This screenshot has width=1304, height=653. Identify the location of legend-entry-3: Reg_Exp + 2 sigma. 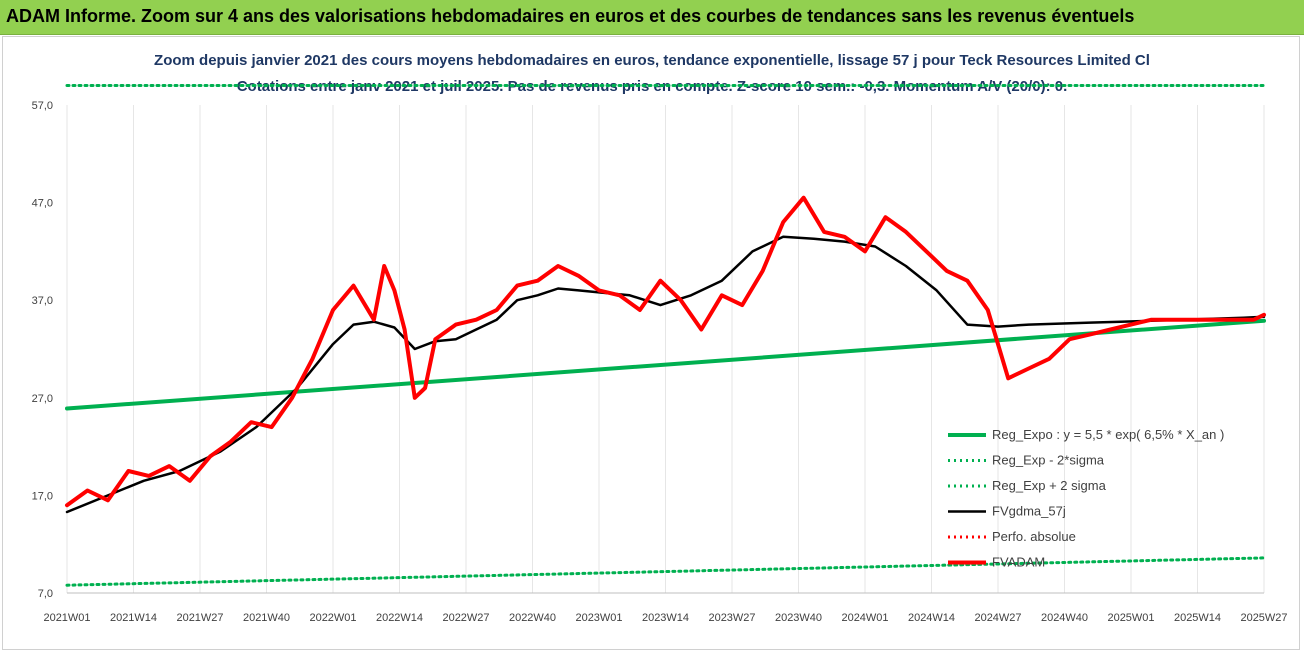
(1049, 485).